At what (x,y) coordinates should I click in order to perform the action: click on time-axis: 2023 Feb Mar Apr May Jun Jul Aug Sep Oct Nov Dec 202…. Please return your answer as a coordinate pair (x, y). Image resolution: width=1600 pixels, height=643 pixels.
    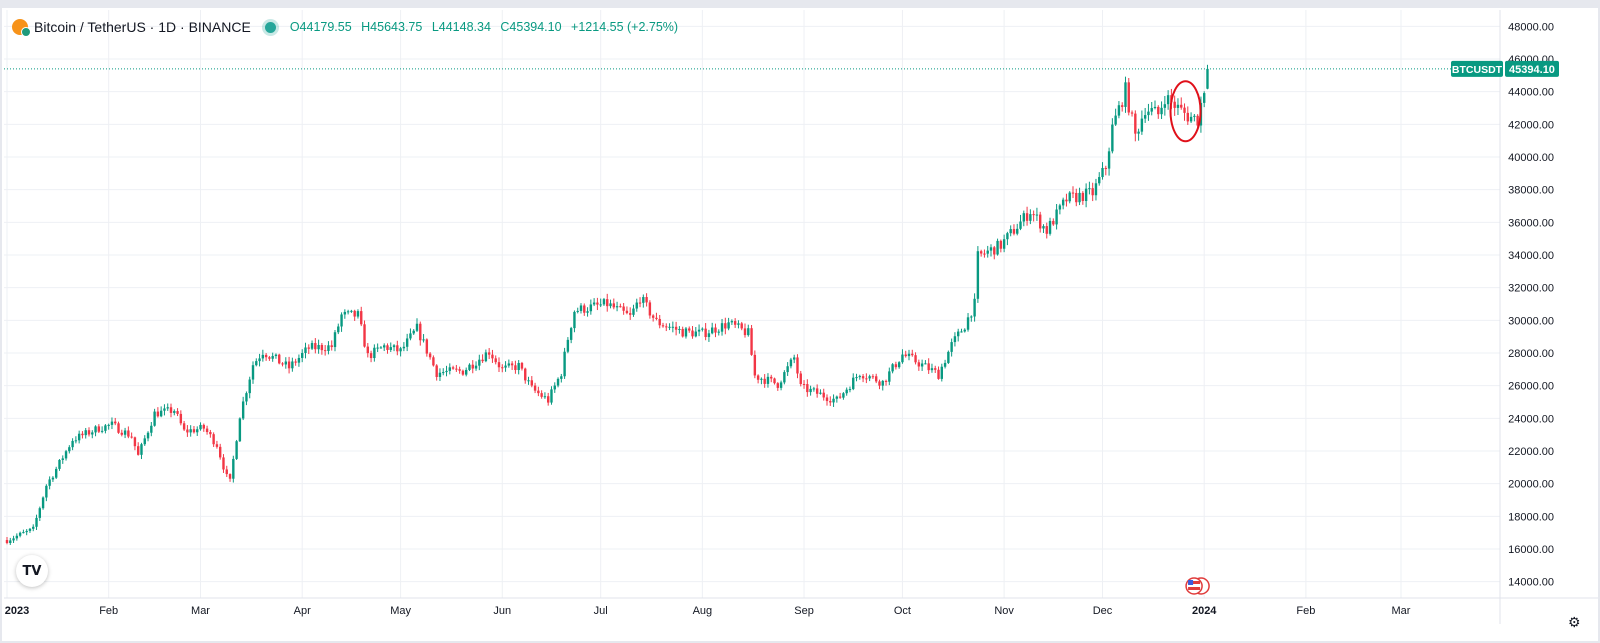
    Looking at the image, I should click on (708, 611).